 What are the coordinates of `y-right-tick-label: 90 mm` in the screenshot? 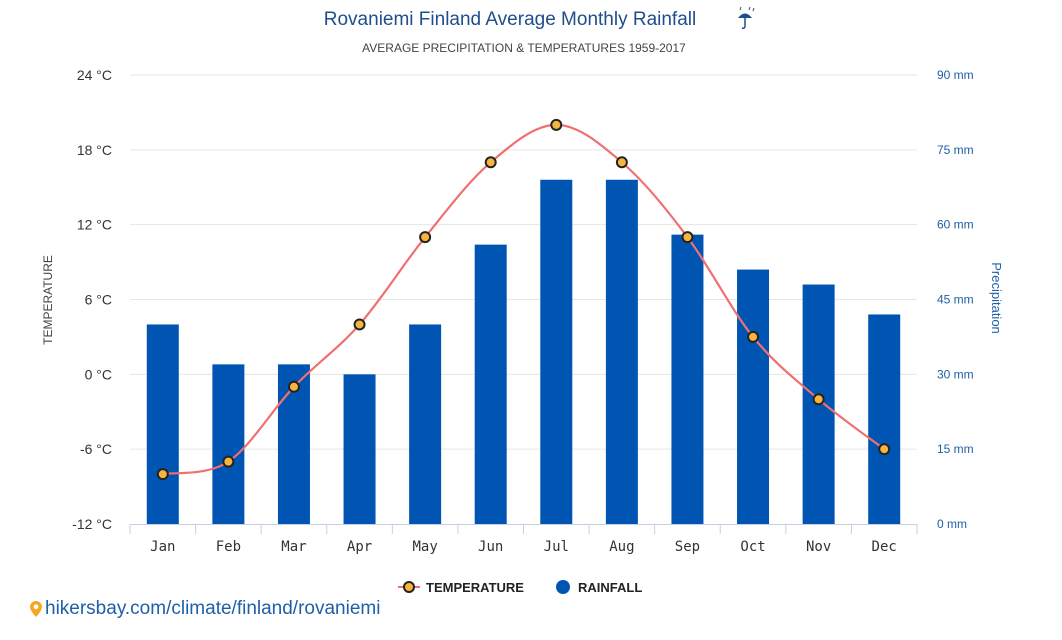 It's located at (955, 75).